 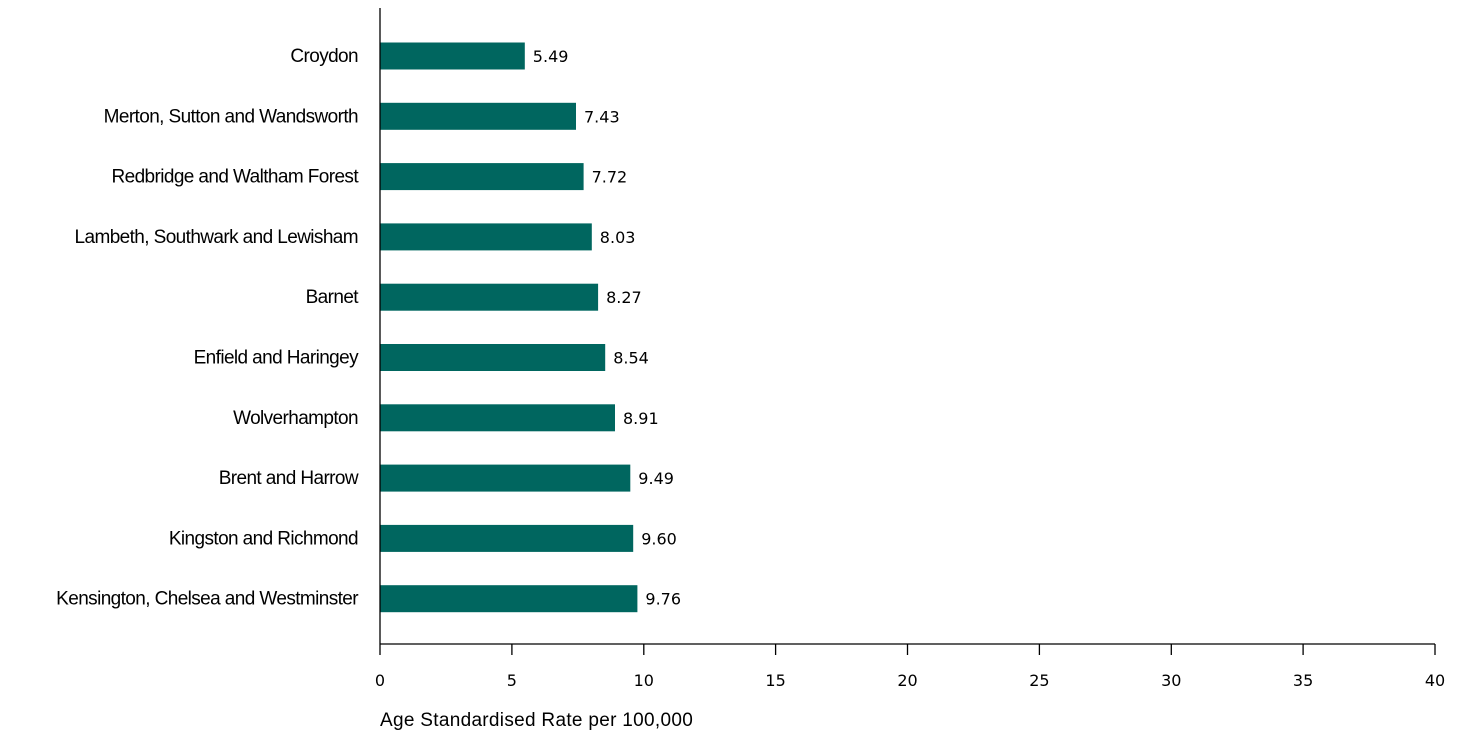 I want to click on value-label: 8.91, so click(x=641, y=418).